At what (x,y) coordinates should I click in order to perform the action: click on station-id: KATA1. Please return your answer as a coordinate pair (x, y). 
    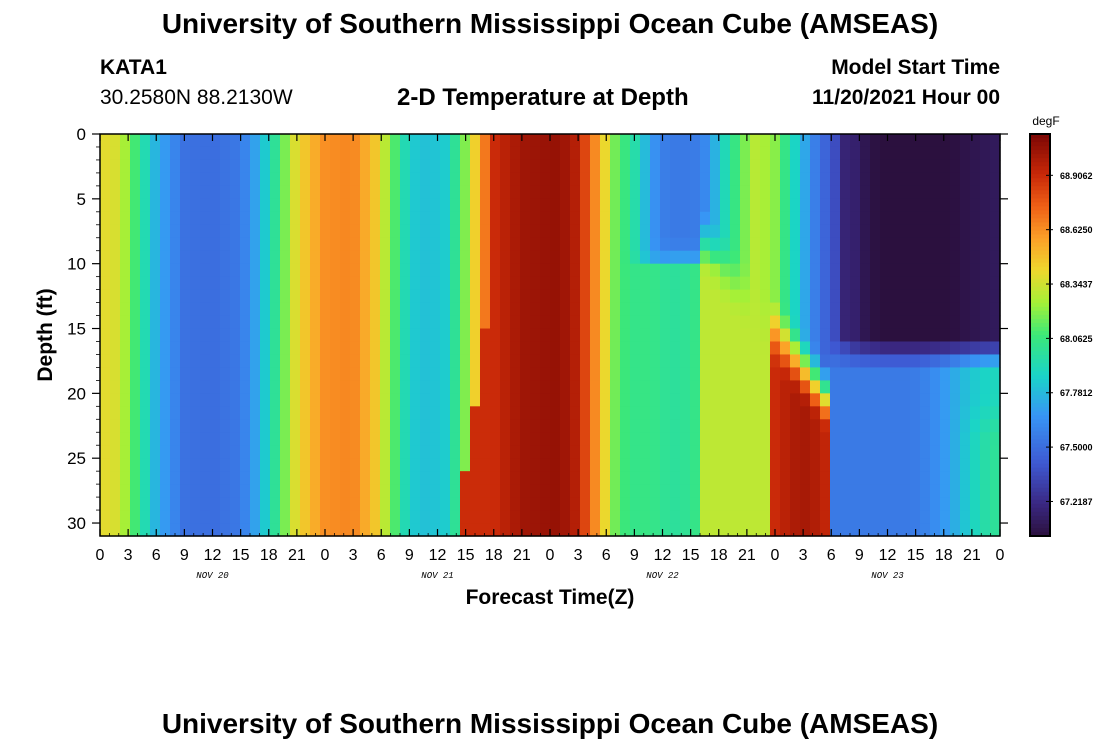
    Looking at the image, I should click on (133, 67).